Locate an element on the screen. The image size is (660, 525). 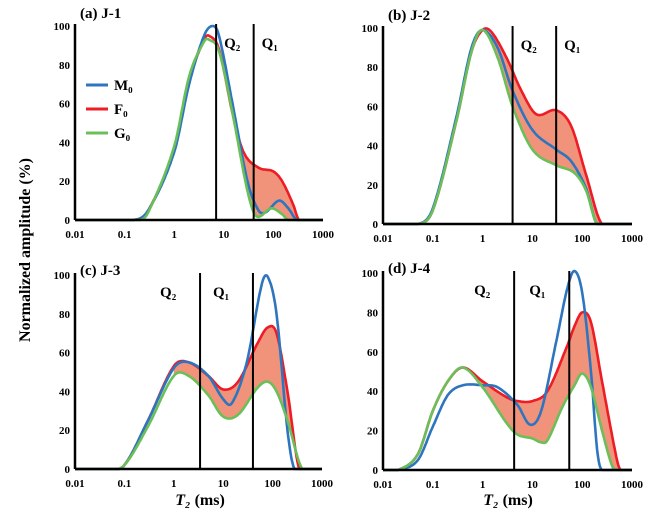
legend-label: G₀ is located at coordinates (122, 134).